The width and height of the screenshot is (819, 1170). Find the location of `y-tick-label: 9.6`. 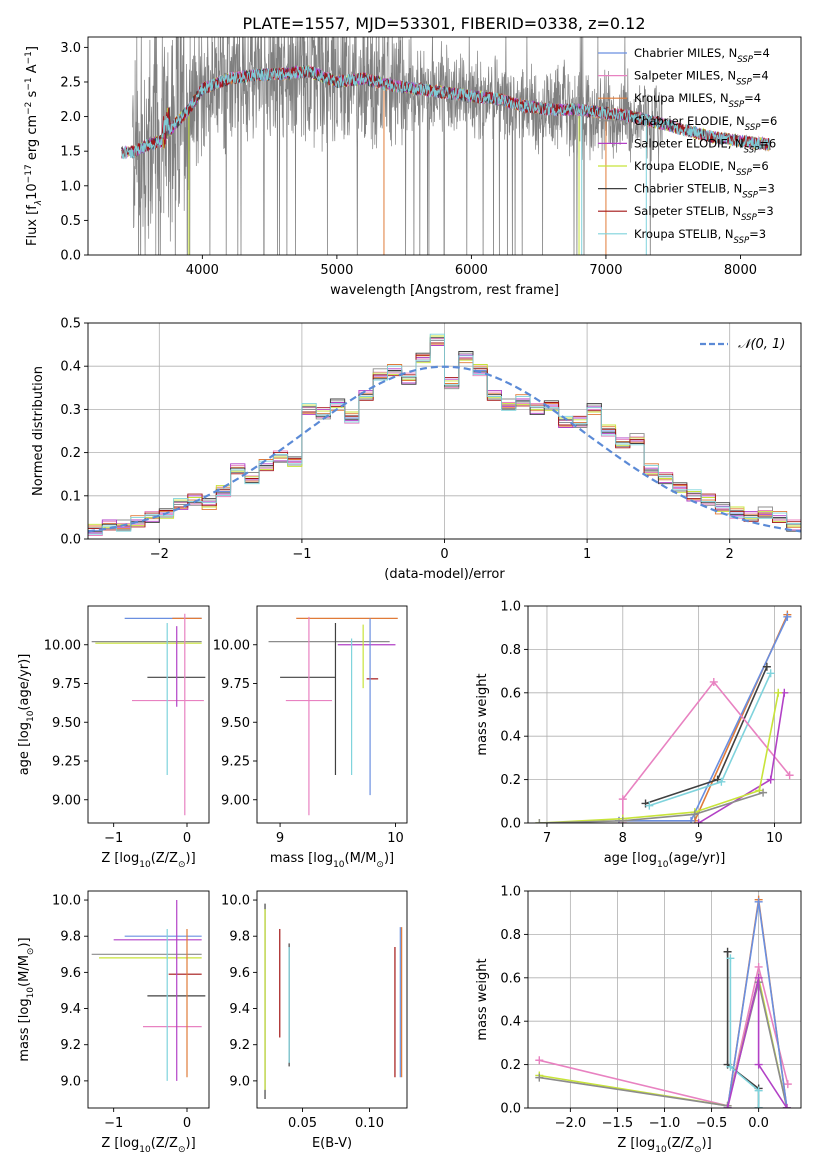

y-tick-label: 9.6 is located at coordinates (70, 973).